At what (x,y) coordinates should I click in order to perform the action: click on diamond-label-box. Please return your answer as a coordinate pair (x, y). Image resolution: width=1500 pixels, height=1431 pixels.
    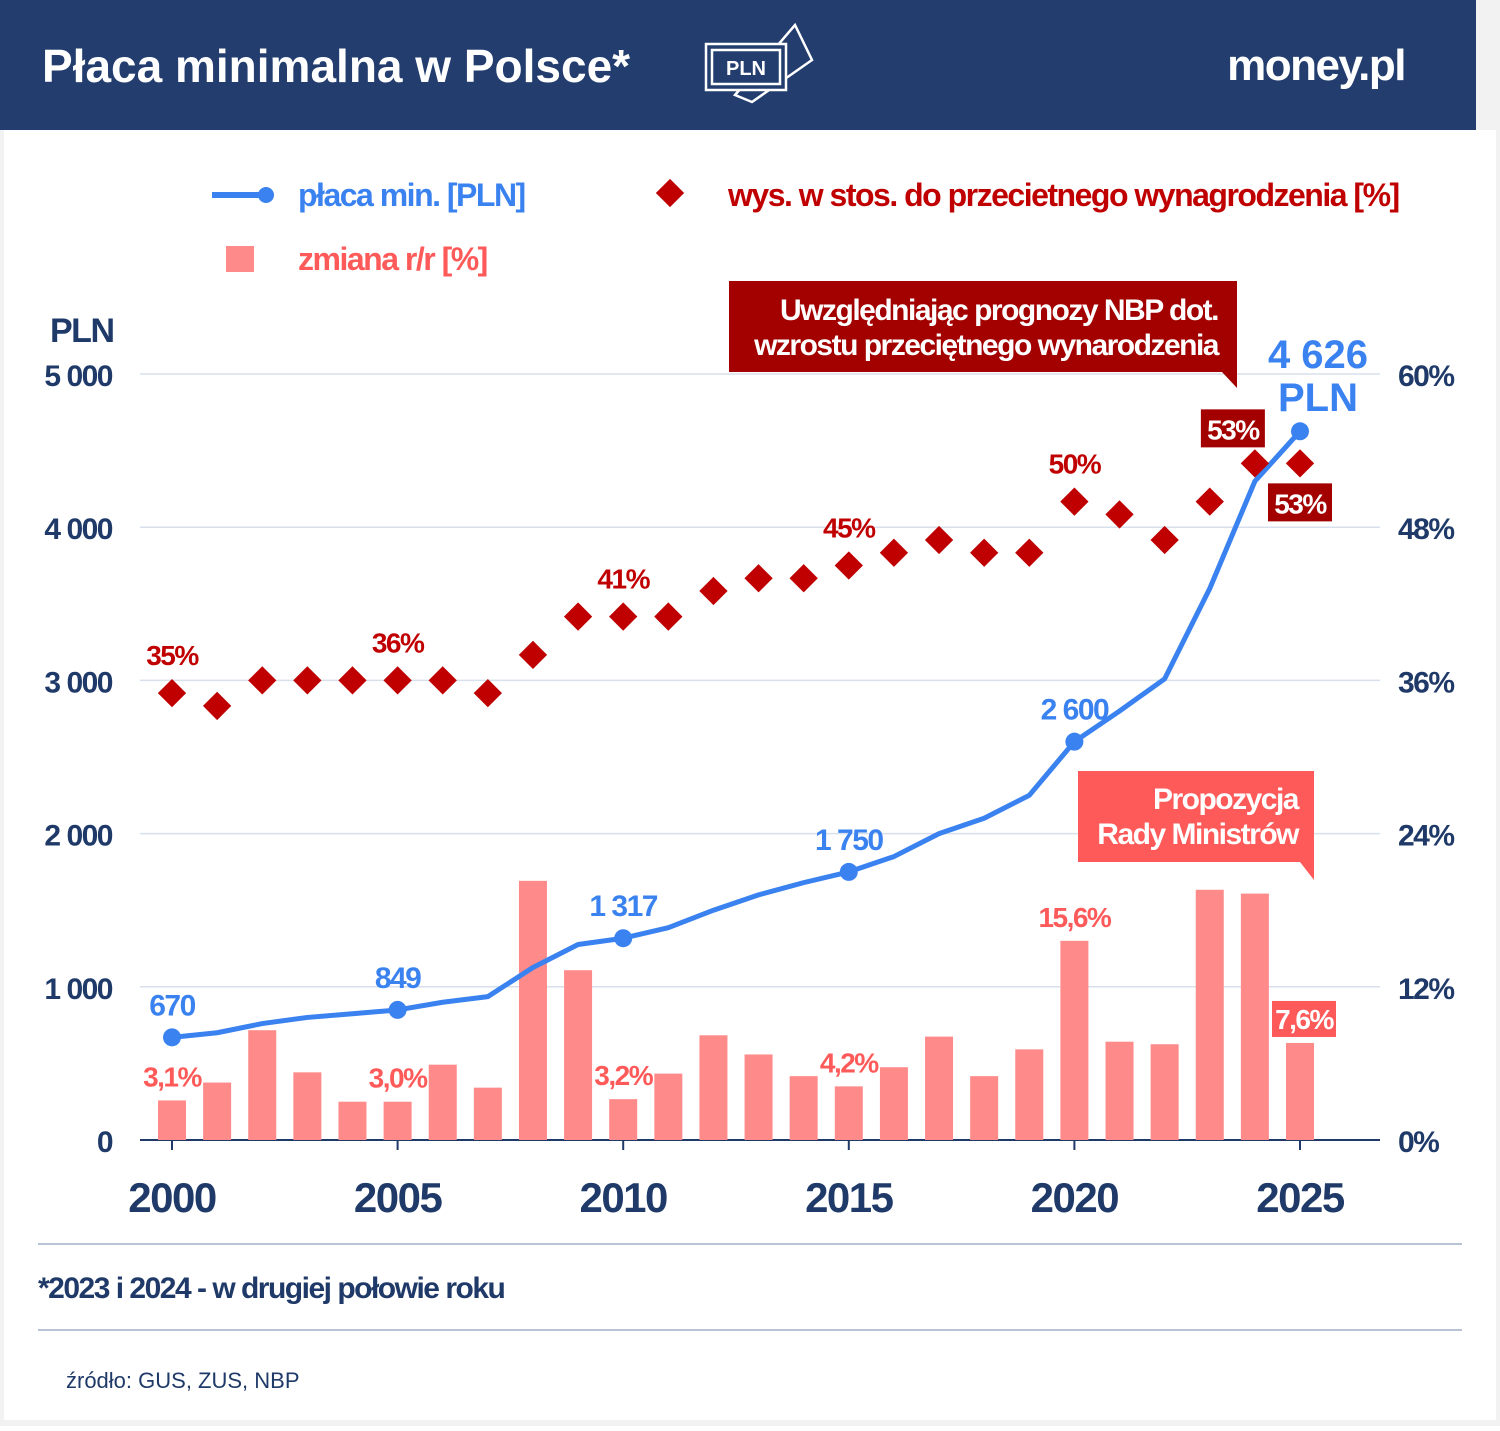
    Looking at the image, I should click on (1300, 502).